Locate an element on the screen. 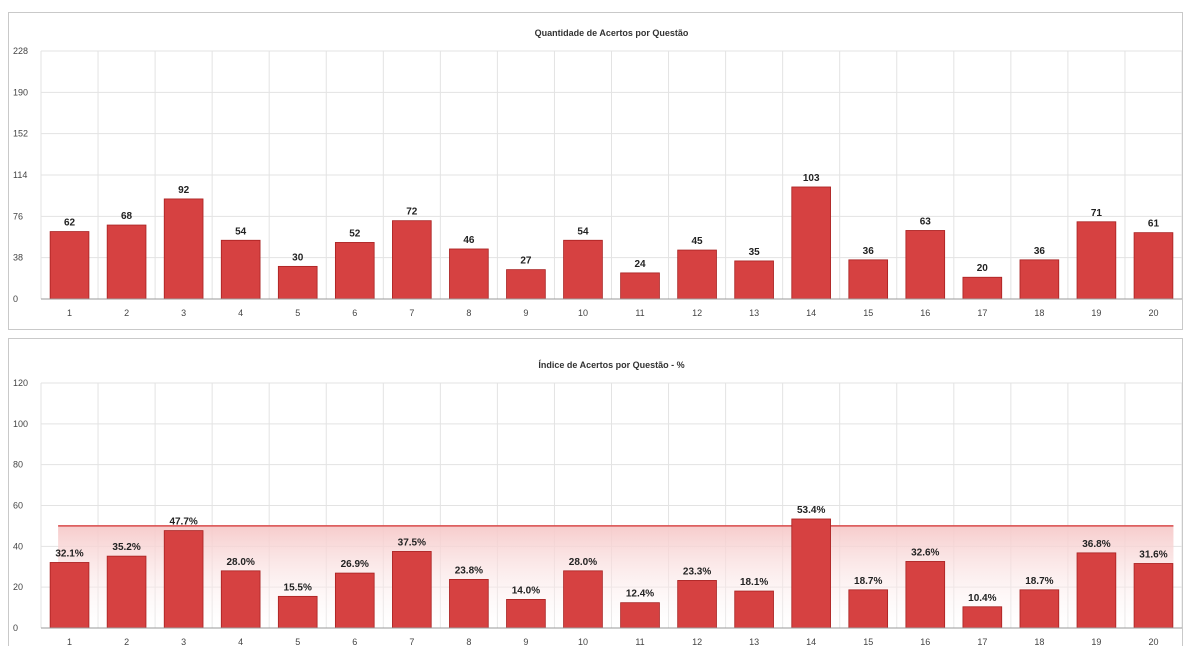 The width and height of the screenshot is (1187, 647). data-label-q11: 24 is located at coordinates (640, 264).